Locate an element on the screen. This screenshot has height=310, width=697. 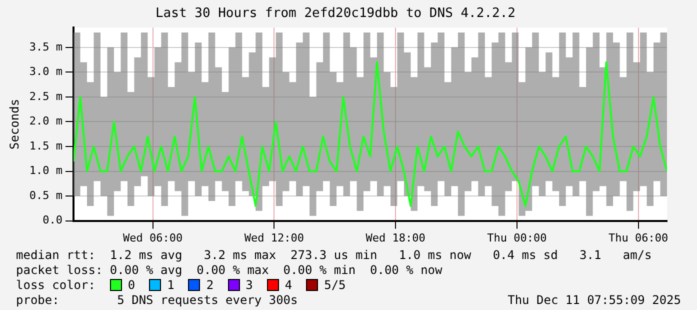
text: probe: 5 DNS requests every 300s is located at coordinates (157, 300).